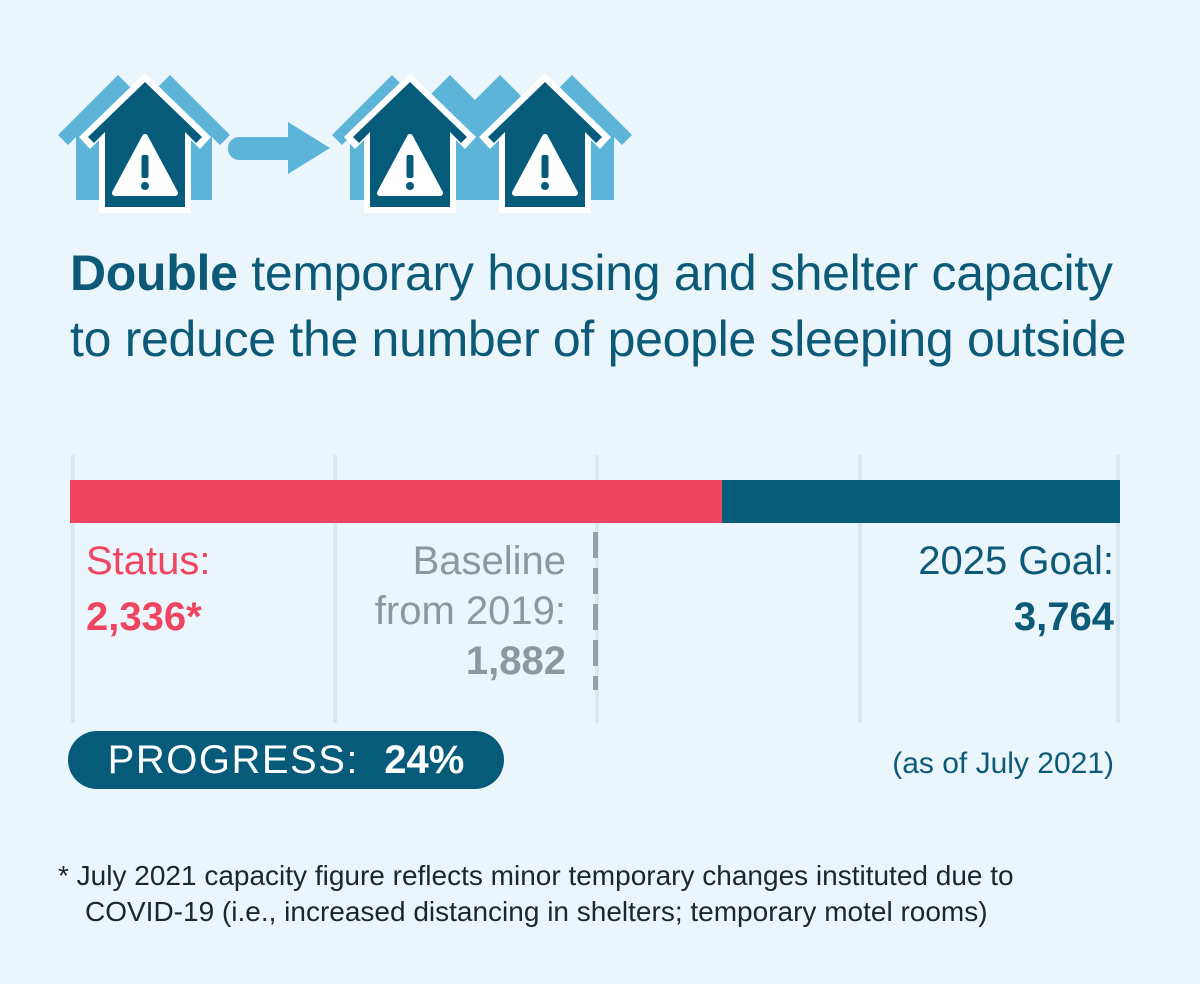  I want to click on title-emphasis: Double, so click(154, 273).